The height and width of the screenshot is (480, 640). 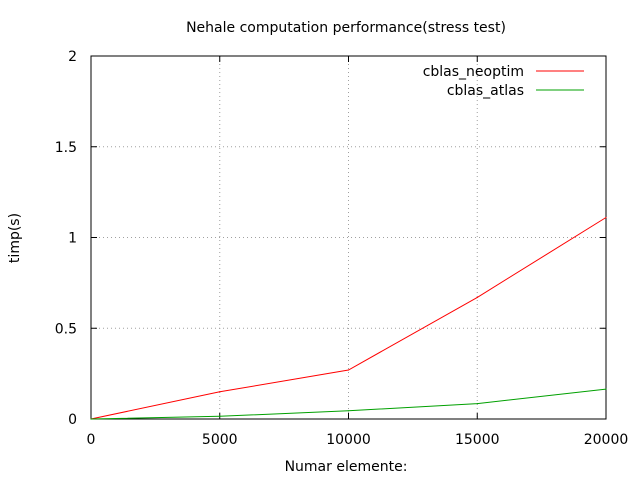 I want to click on x-tick-label: 10000, so click(x=348, y=440).